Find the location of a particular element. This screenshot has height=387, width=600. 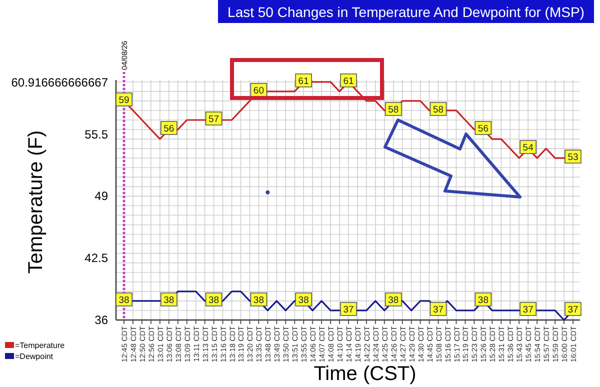

chart-title: Last 50 Changes in Temperature And Dewpoint for (MSP) is located at coordinates (406, 12).